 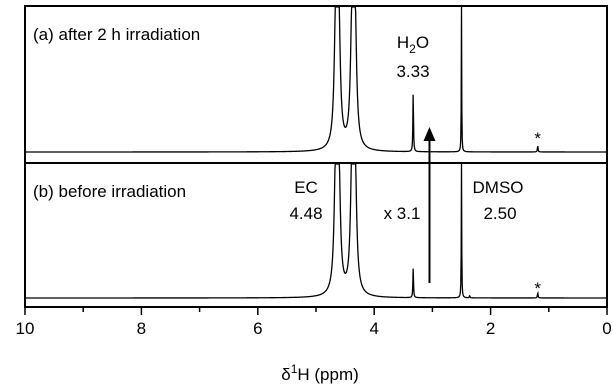 What do you see at coordinates (413, 44) in the screenshot?
I see `h2o-label: H2O` at bounding box center [413, 44].